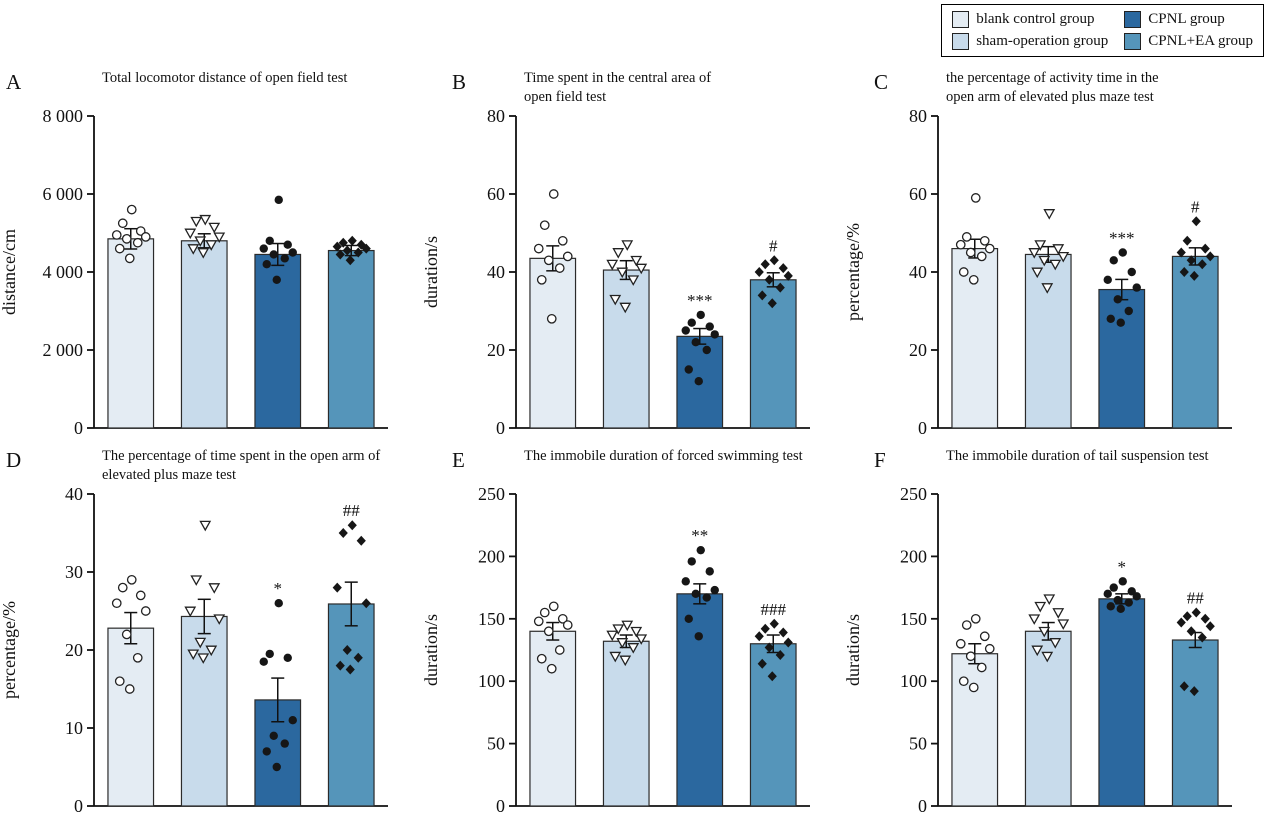 The width and height of the screenshot is (1266, 828). Describe the element at coordinates (881, 82) in the screenshot. I see `panel-letter-c: C` at that location.